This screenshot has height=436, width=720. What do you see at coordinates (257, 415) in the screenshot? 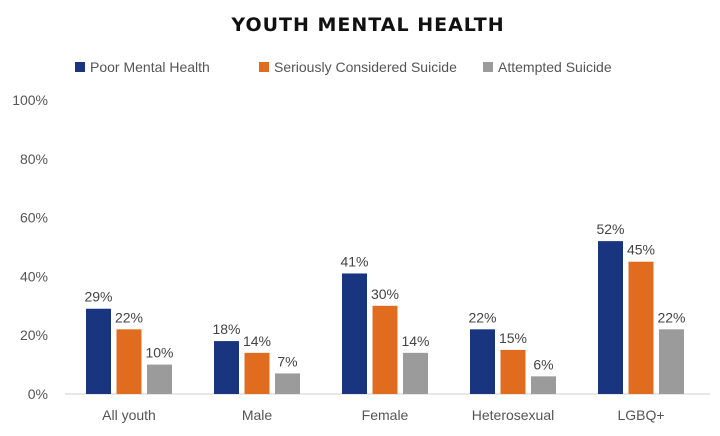
I see `x-tick-label: Male` at bounding box center [257, 415].